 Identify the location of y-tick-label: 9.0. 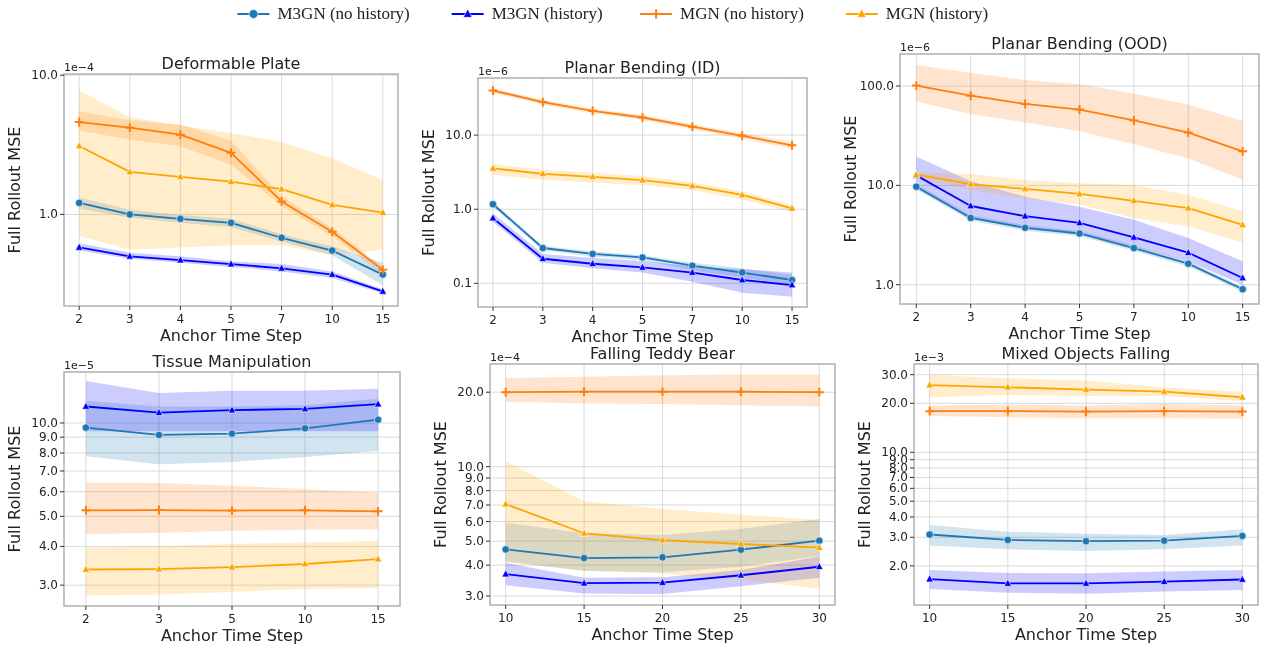
(48, 437).